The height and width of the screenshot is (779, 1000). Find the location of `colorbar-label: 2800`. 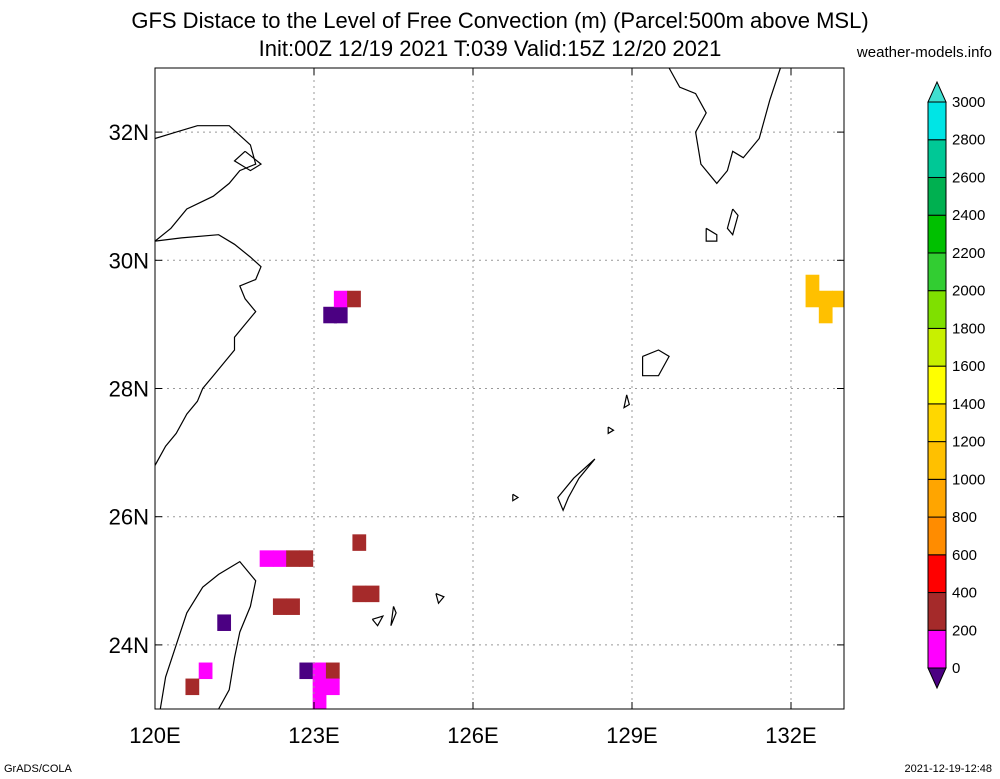

colorbar-label: 2800 is located at coordinates (968, 140).